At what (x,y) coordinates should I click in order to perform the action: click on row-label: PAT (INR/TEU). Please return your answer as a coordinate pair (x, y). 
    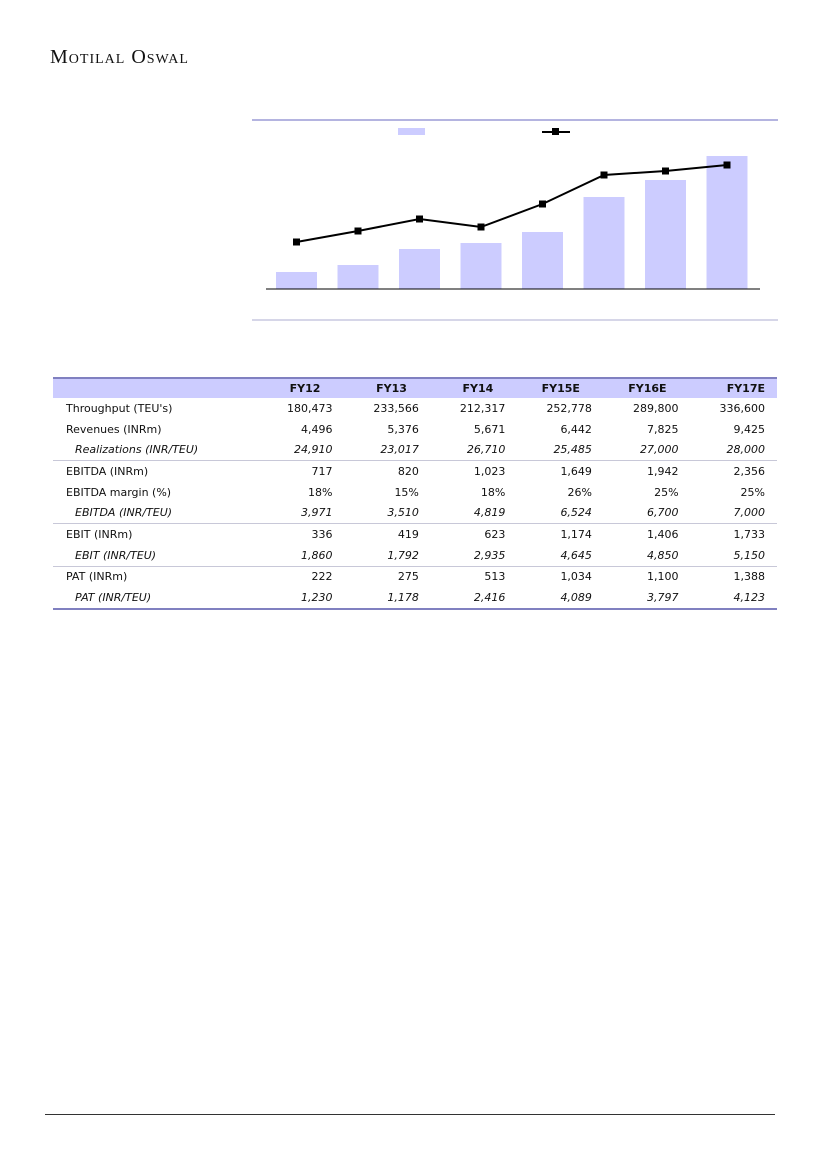
    Looking at the image, I should click on (150, 598).